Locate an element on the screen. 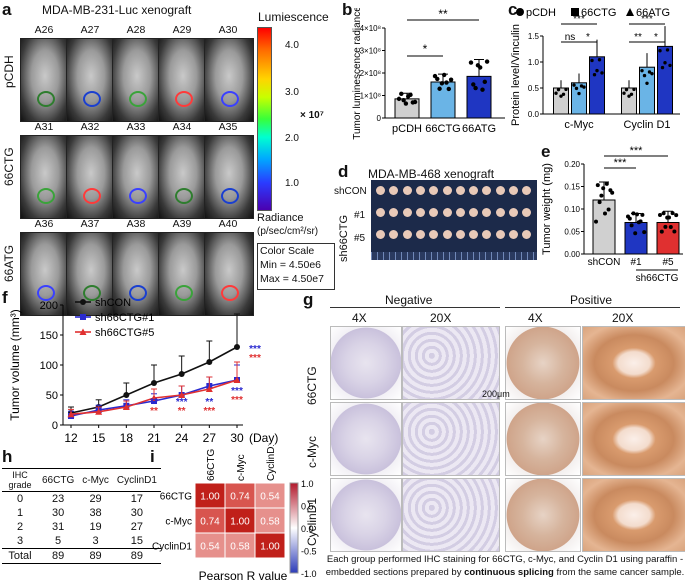  y-tick-label: 0.0 is located at coordinates (534, 114).